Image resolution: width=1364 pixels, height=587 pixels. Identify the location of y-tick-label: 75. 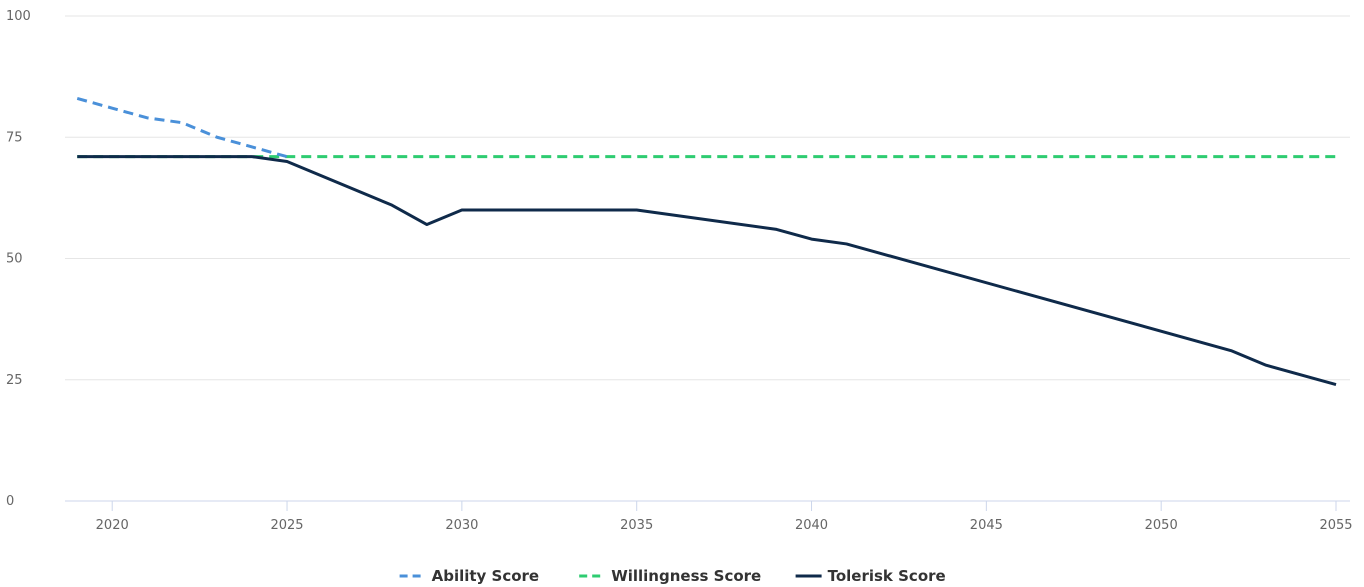
(14, 137).